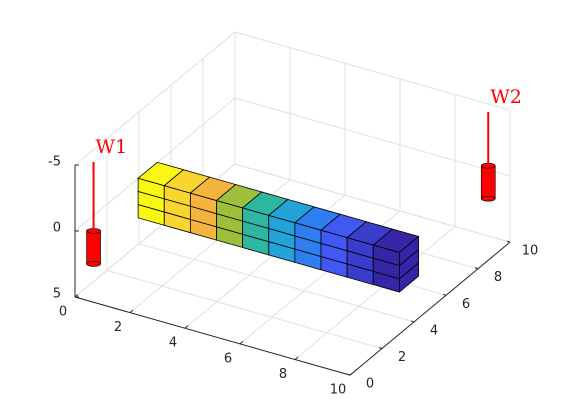 The width and height of the screenshot is (570, 420). I want to click on y-tick-label: 10, so click(530, 251).